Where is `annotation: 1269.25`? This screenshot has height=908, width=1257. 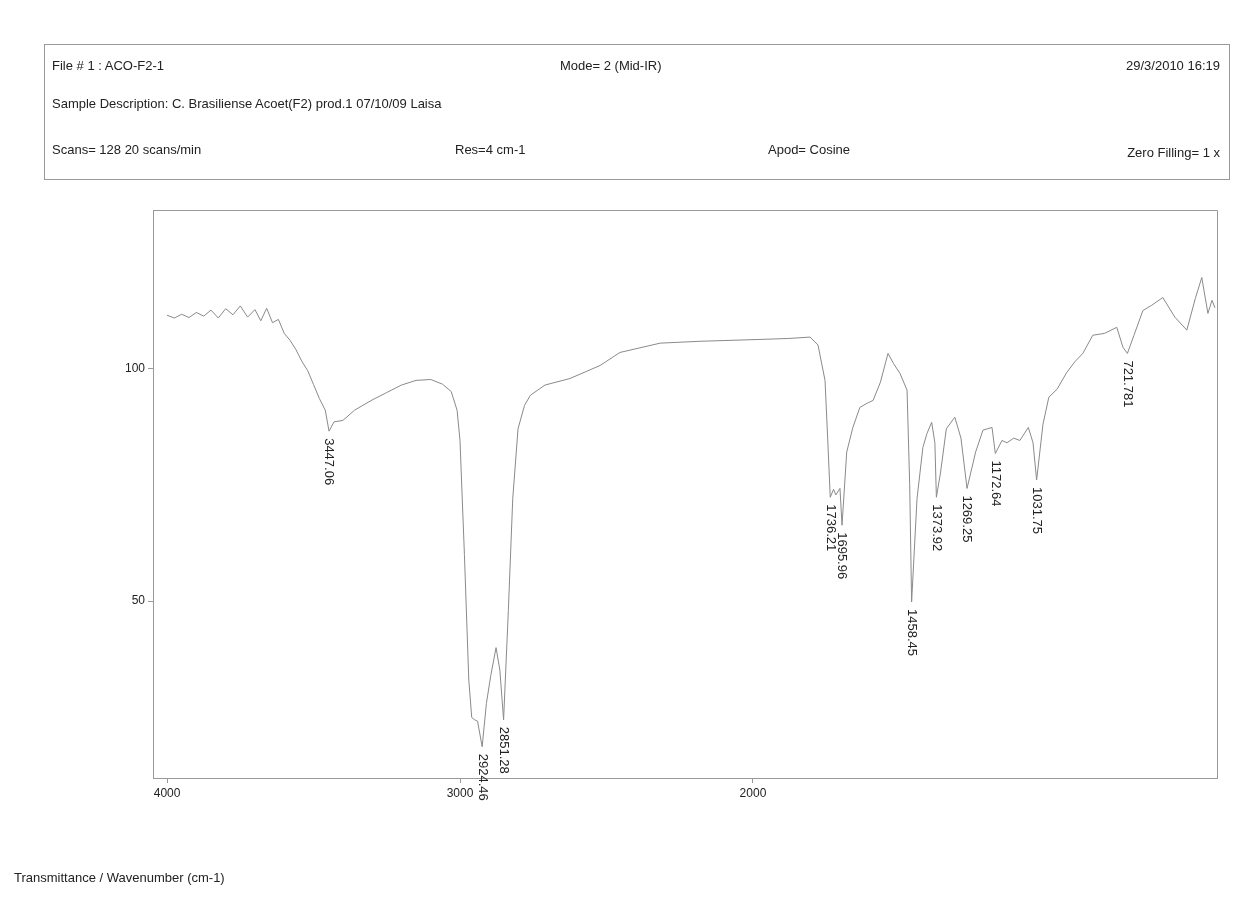
annotation: 1269.25 is located at coordinates (968, 519).